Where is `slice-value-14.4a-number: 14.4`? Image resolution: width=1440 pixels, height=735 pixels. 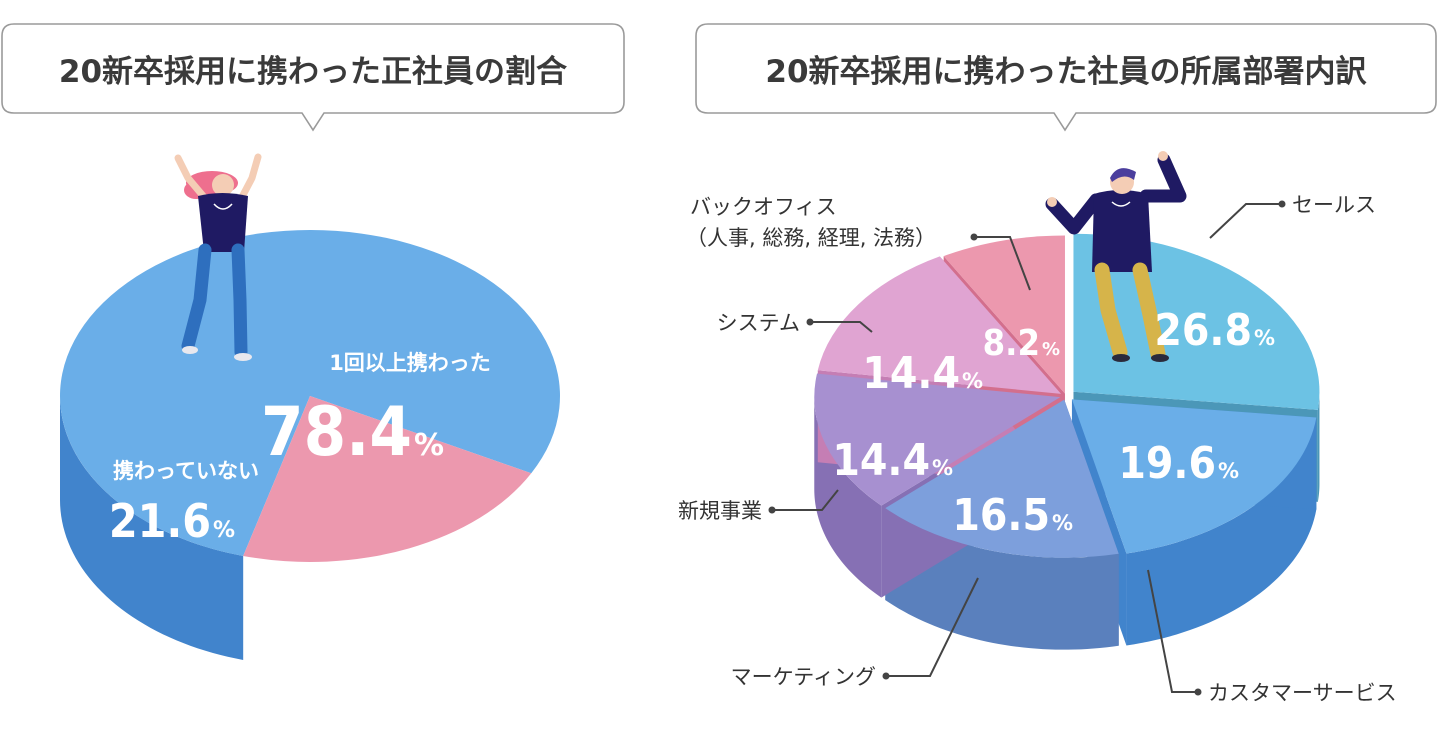 slice-value-14.4a-number: 14.4 is located at coordinates (881, 460).